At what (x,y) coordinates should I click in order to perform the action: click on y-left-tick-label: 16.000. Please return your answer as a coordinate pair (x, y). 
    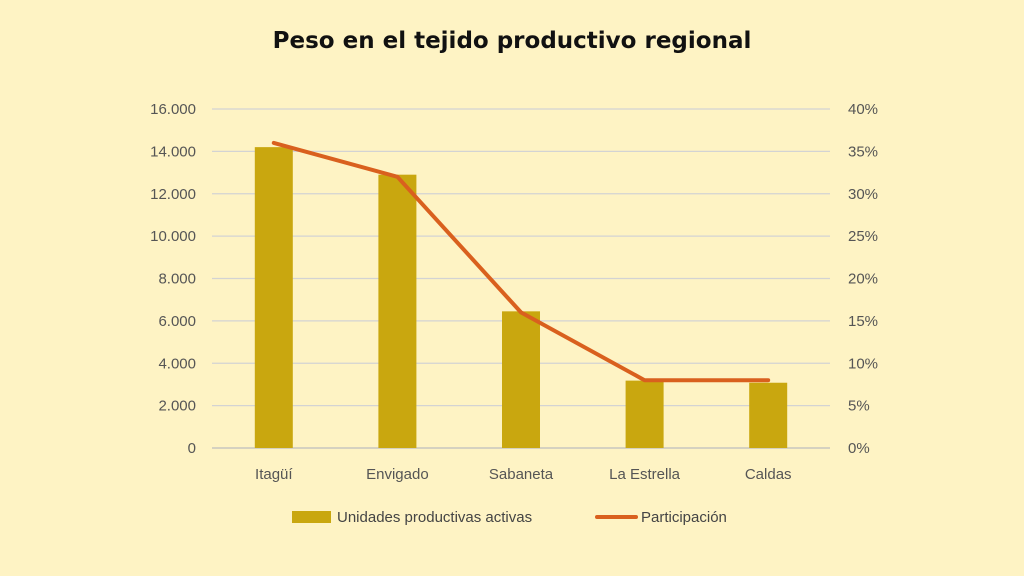
    Looking at the image, I should click on (173, 109).